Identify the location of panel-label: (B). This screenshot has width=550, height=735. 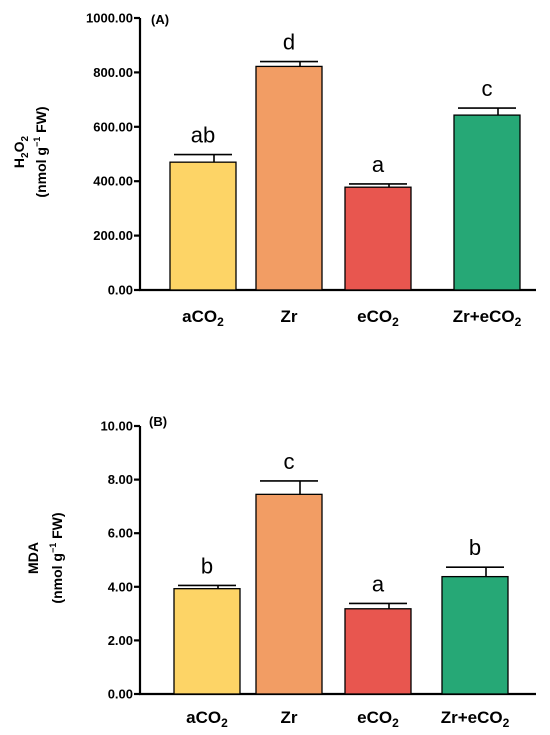
(158, 421).